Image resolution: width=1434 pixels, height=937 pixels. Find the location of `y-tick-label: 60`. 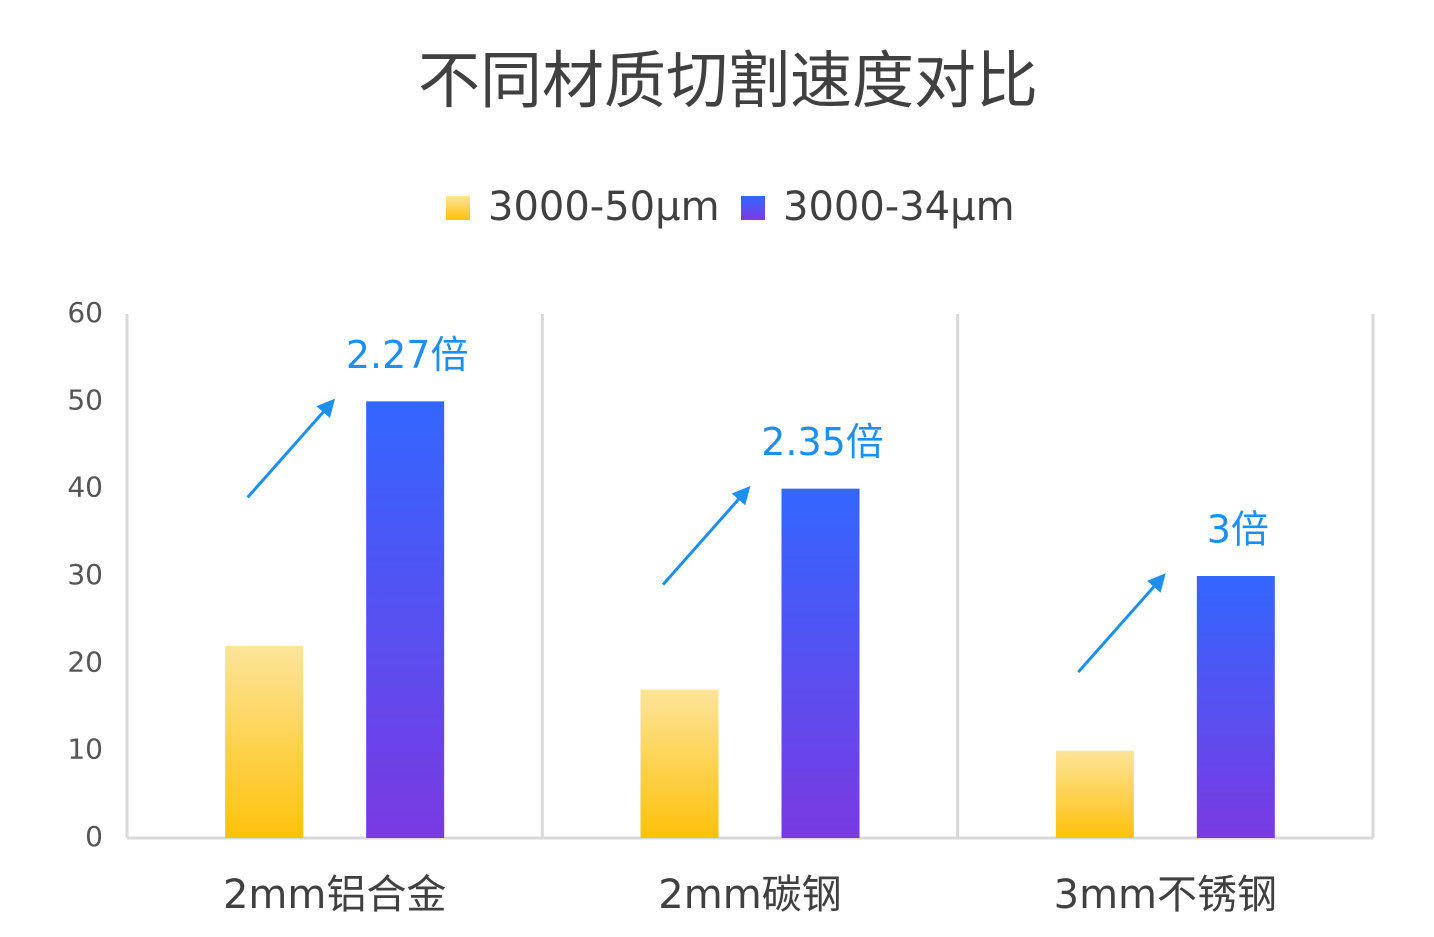

y-tick-label: 60 is located at coordinates (85, 312).